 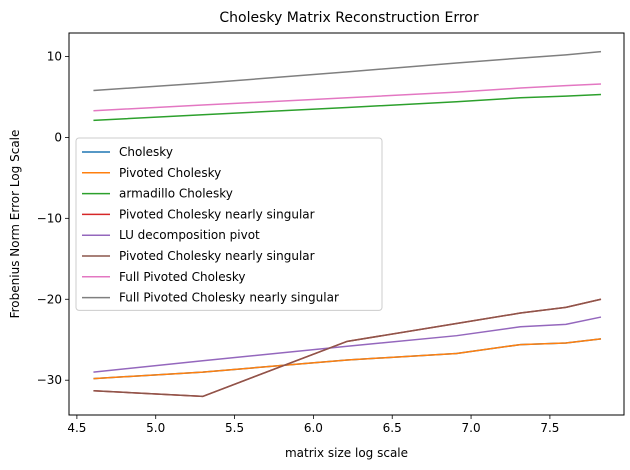 I want to click on y-axis-ticks: −30 −20 −10 0 10, so click(x=53, y=218).